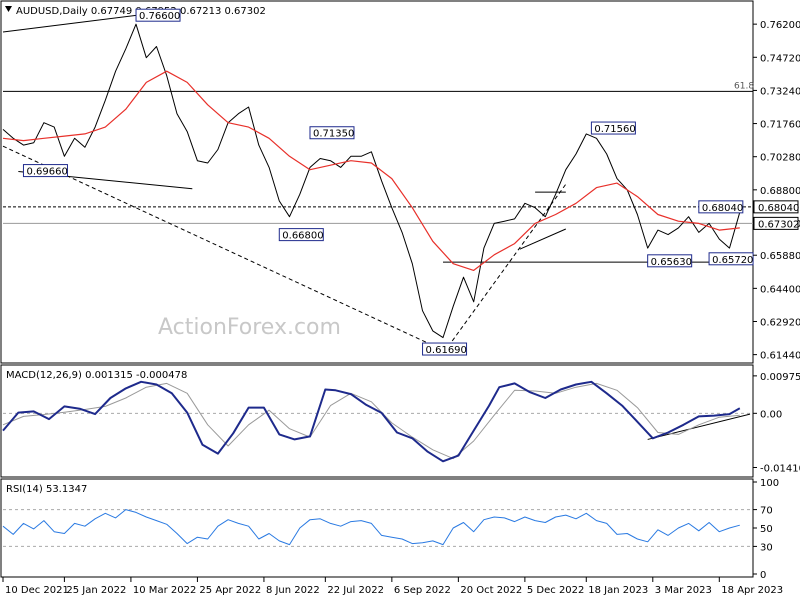 This screenshot has height=600, width=800. I want to click on x-axis-label: 22 Jul 2022, so click(355, 590).